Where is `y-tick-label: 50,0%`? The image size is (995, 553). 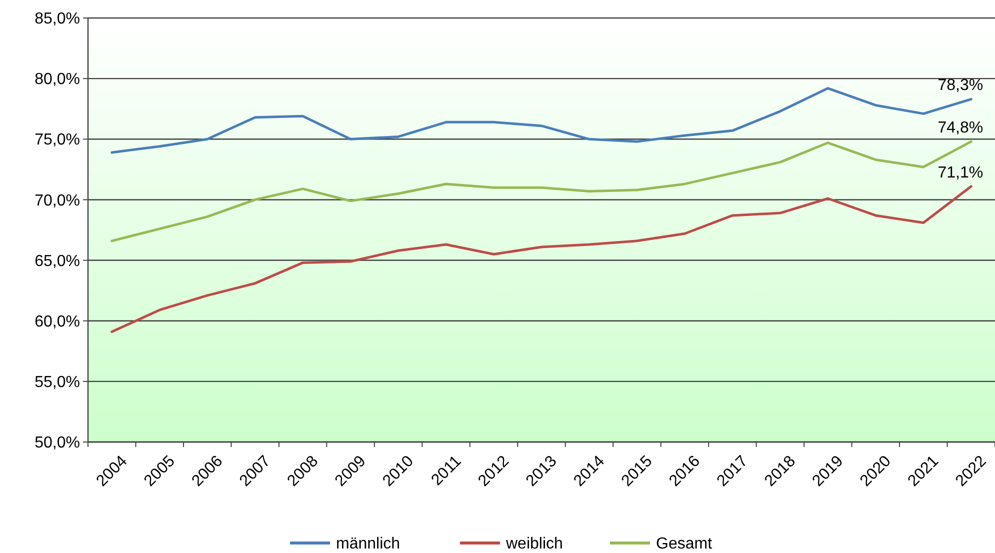 y-tick-label: 50,0% is located at coordinates (57, 443).